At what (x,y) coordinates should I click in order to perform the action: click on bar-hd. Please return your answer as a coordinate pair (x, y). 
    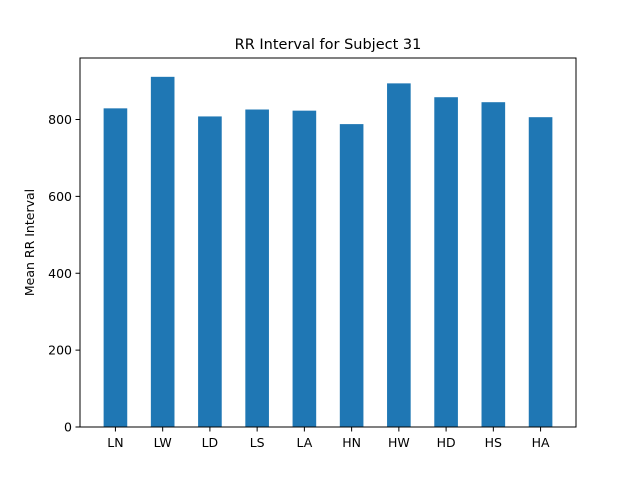
    Looking at the image, I should click on (446, 262).